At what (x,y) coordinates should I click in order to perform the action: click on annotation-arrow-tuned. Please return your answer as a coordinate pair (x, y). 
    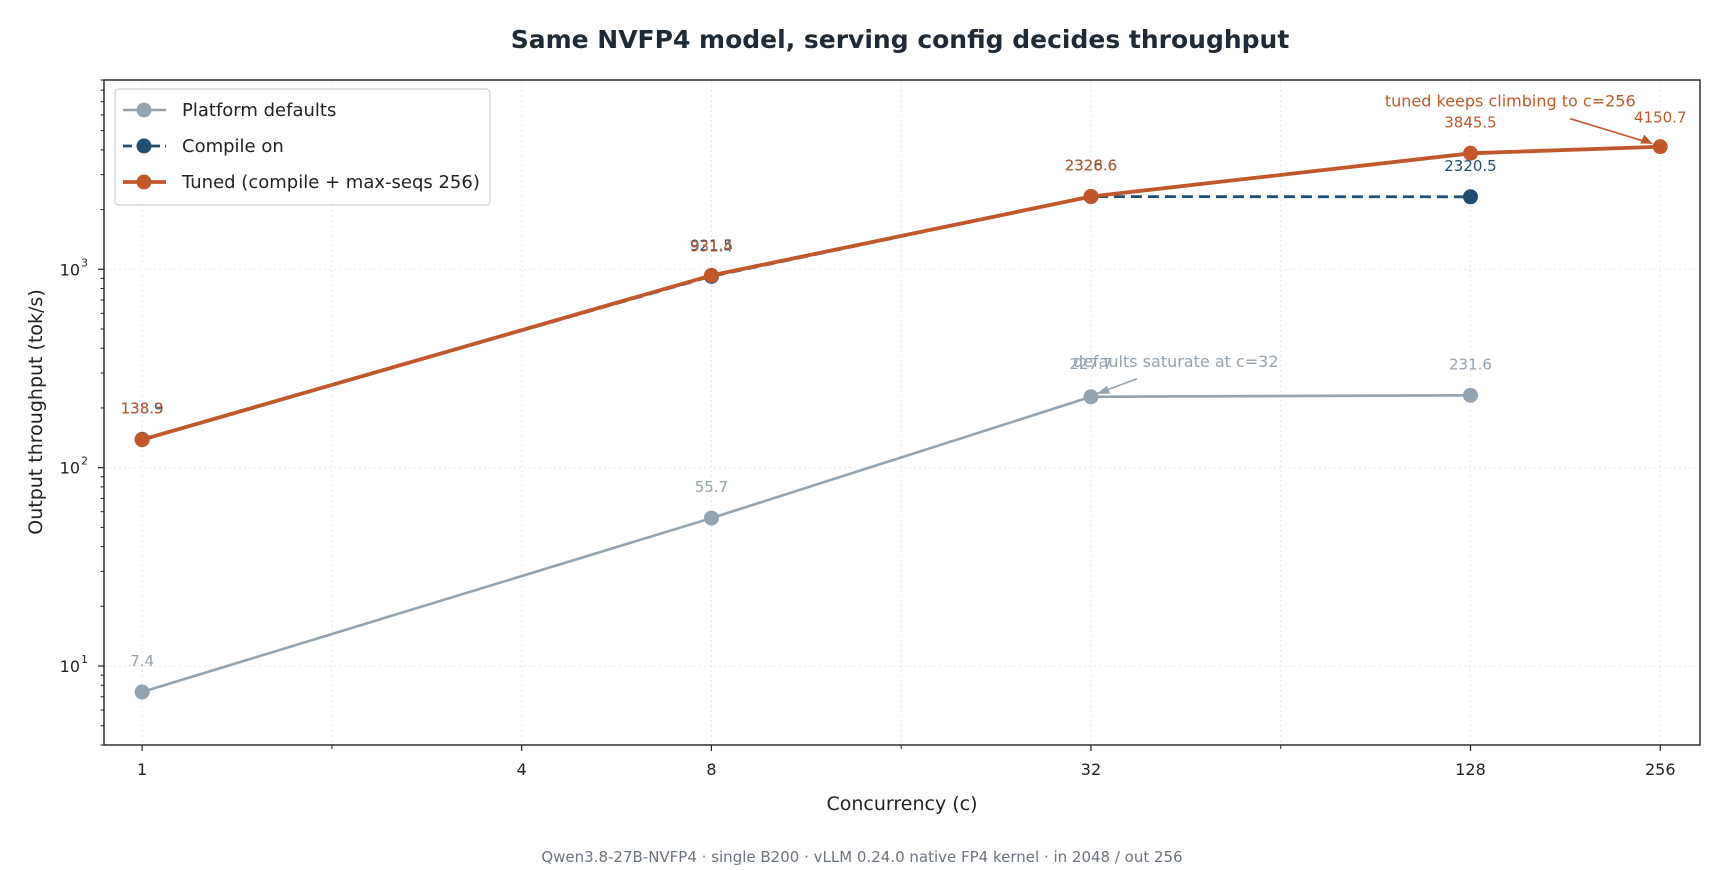
    Looking at the image, I should click on (1611, 131).